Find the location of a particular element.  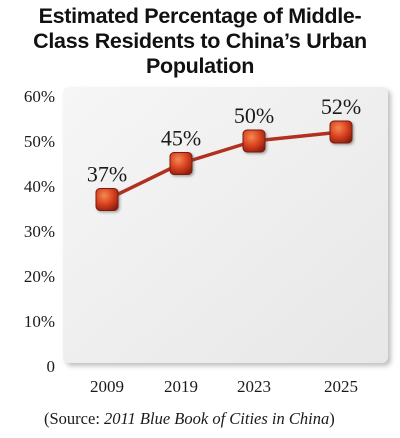

chart-title-line-3: Population is located at coordinates (200, 66).